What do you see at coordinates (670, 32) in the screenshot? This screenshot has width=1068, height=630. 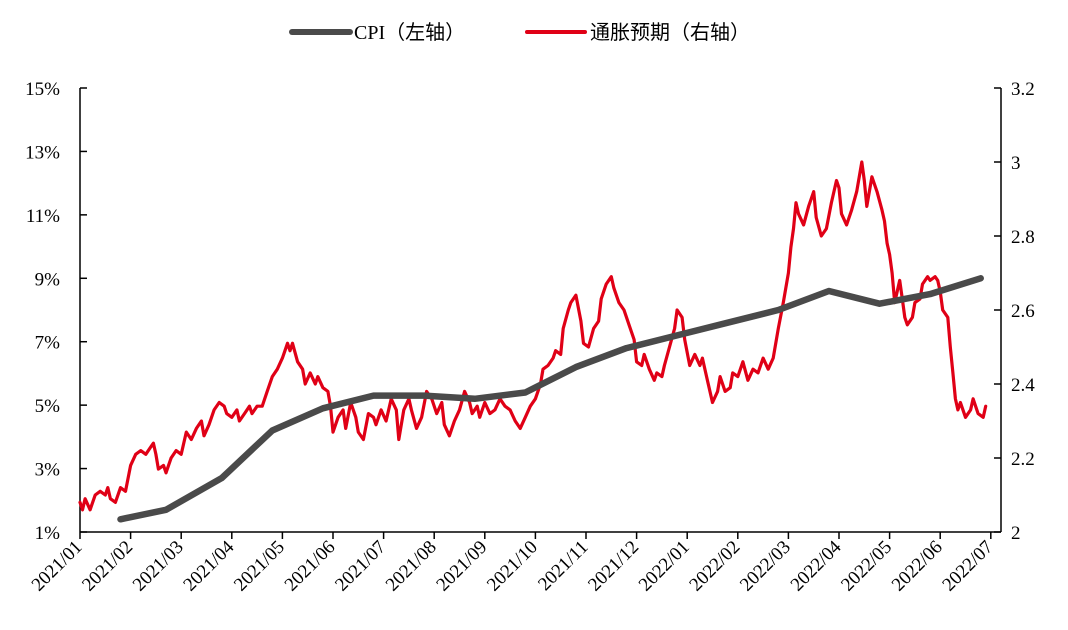 I see `legend-label-inflation-expectation: 通胀预期（右轴）` at bounding box center [670, 32].